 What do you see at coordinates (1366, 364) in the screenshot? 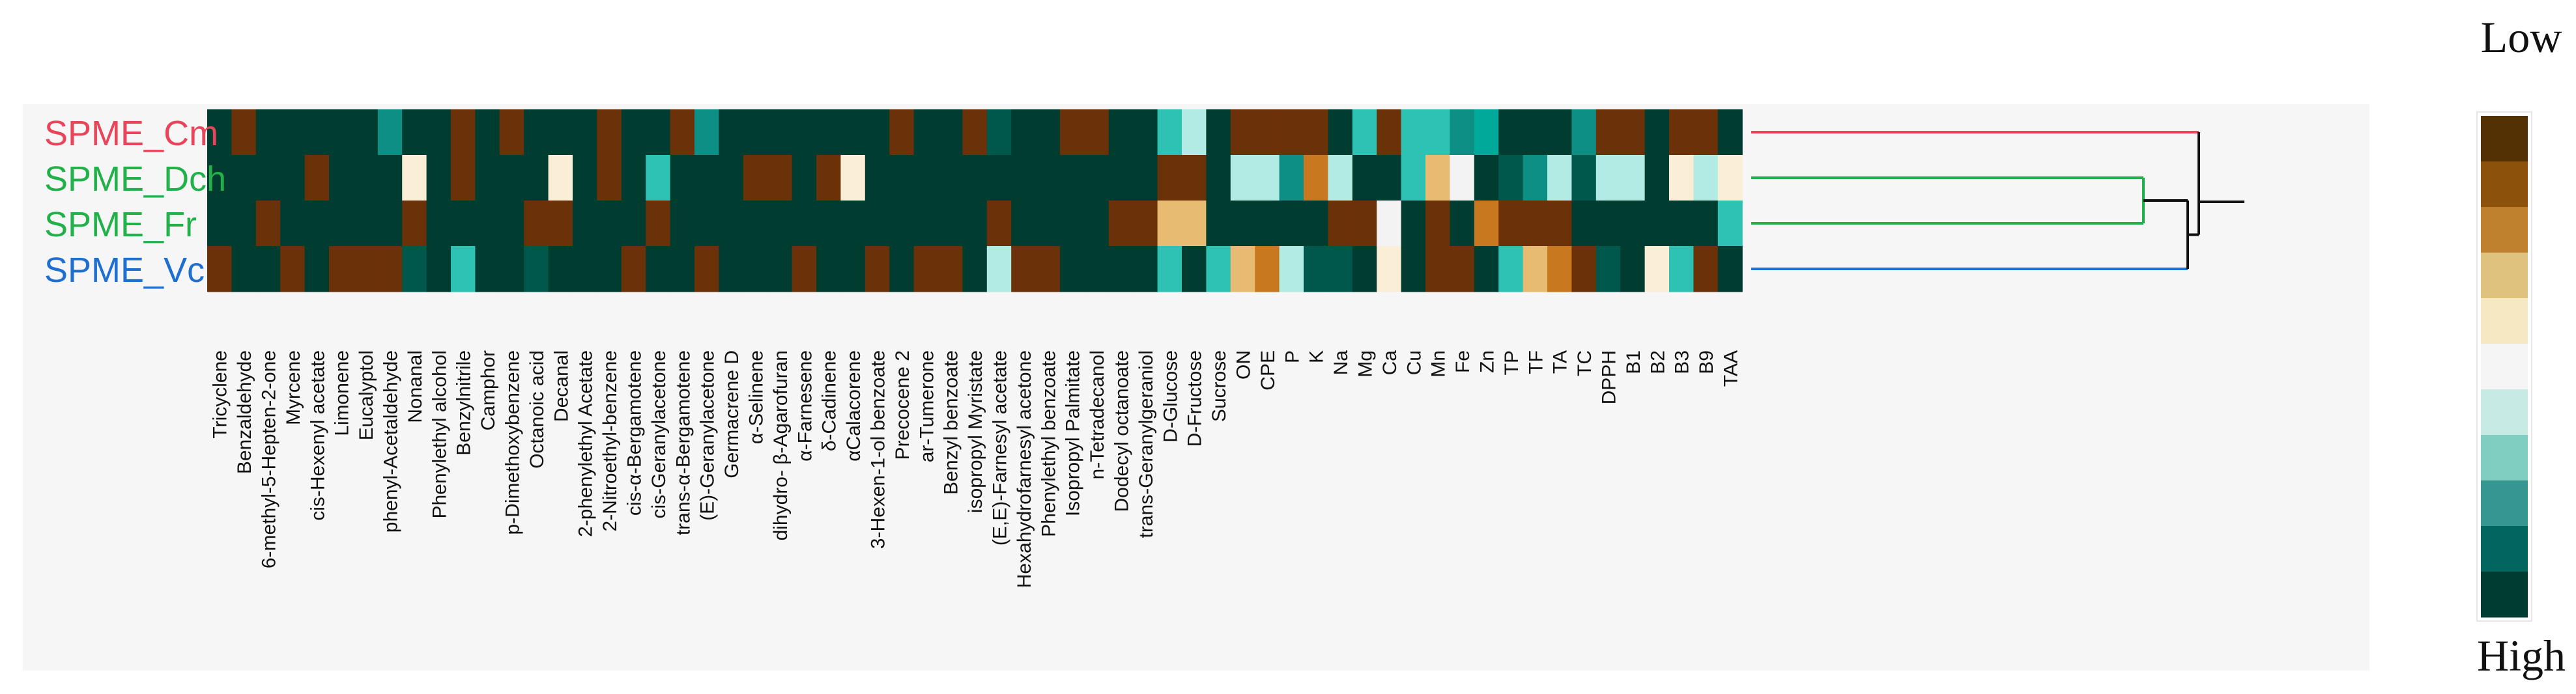
I see `column-label: Mg` at bounding box center [1366, 364].